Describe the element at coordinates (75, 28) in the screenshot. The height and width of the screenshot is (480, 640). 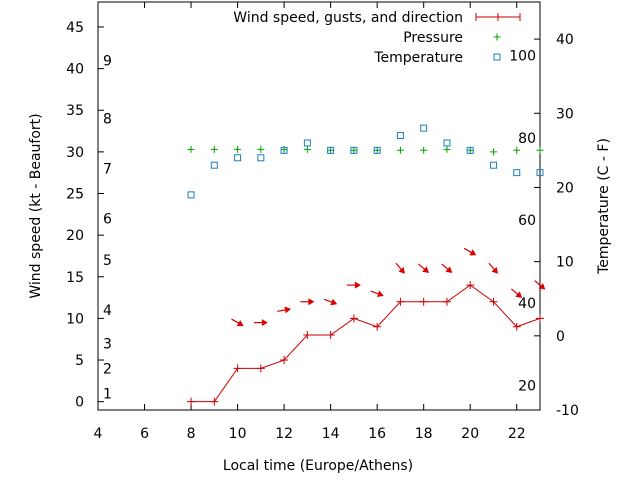
I see `y-tick-label: 45` at that location.